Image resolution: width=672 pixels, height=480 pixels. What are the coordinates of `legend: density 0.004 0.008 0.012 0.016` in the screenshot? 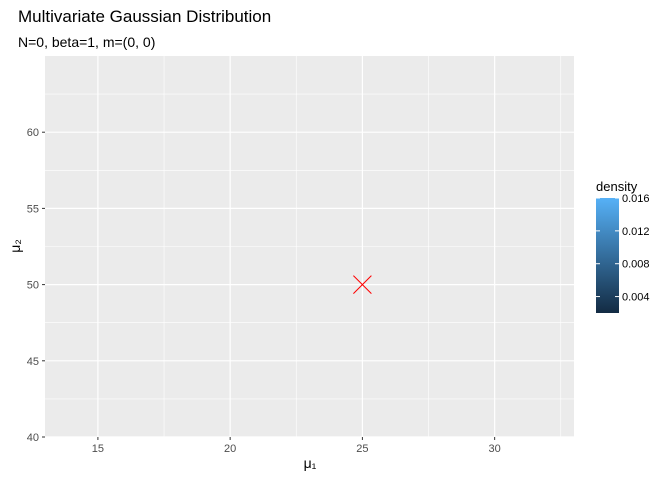 It's located at (623, 246).